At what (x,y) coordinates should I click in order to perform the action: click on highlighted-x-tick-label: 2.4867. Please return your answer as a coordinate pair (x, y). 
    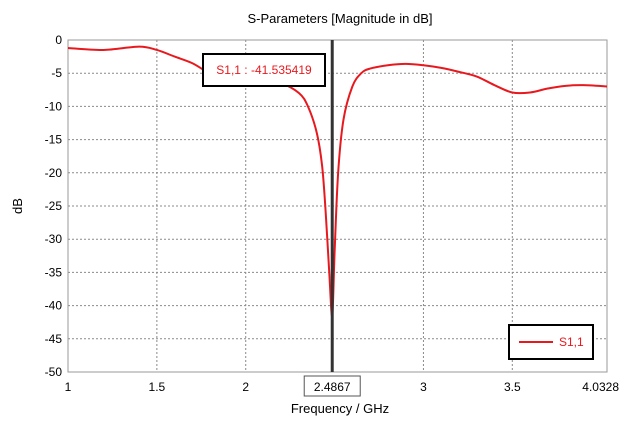
    Looking at the image, I should click on (332, 387).